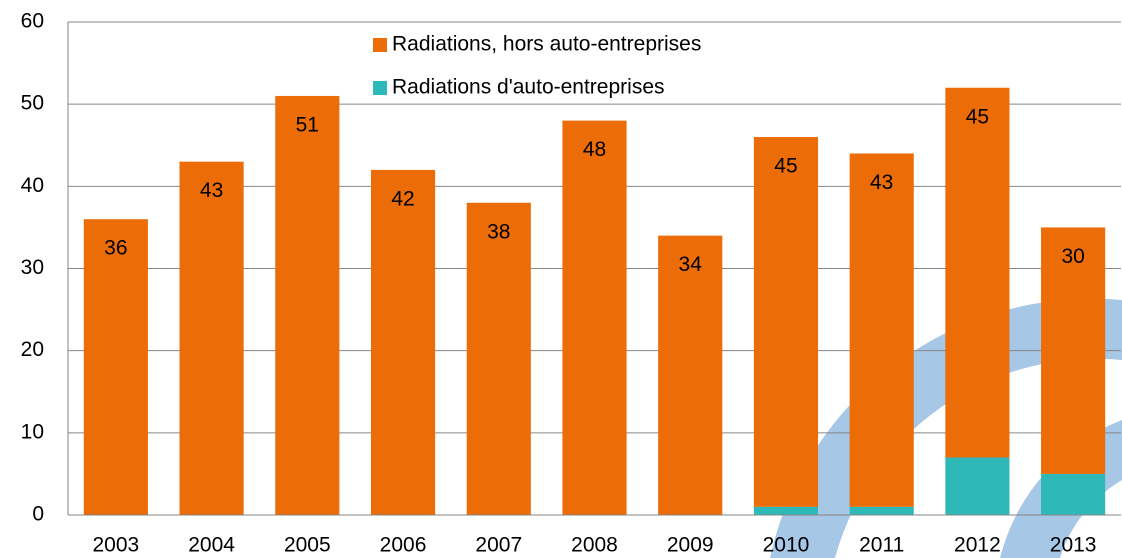  Describe the element at coordinates (546, 44) in the screenshot. I see `legend-label: Radiations, hors auto-entreprises` at that location.